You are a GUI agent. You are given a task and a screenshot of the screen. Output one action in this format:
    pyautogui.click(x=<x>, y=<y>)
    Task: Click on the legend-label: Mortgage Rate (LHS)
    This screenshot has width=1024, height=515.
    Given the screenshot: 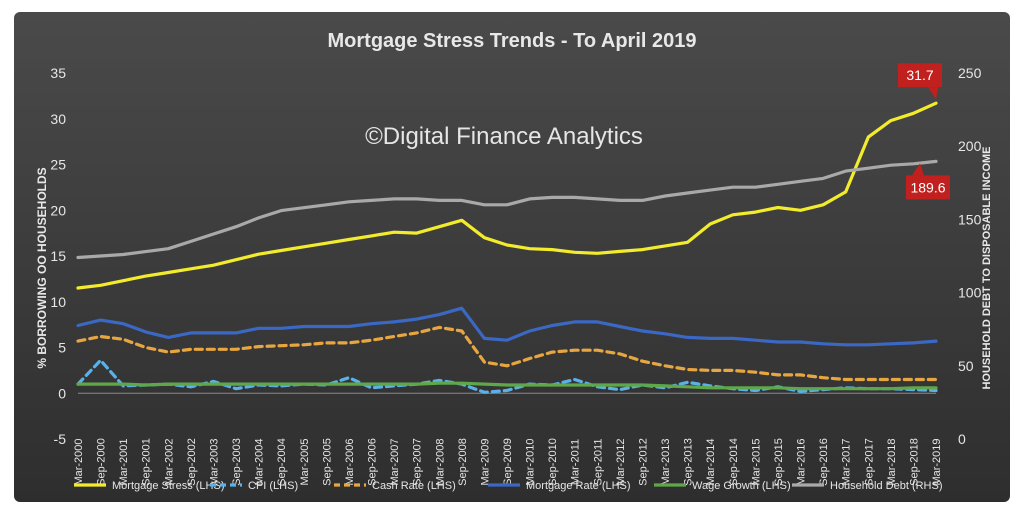 What is the action you would take?
    pyautogui.click(x=578, y=486)
    